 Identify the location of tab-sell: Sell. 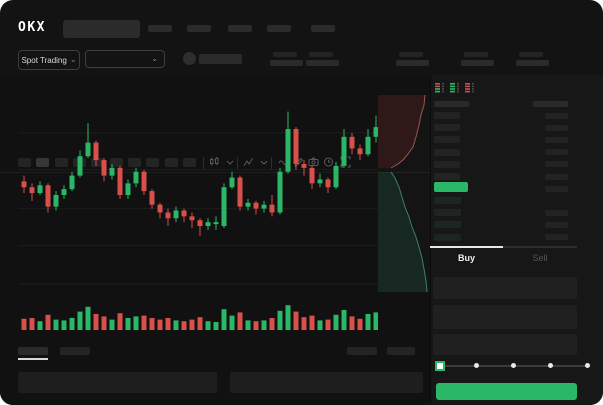
(540, 258).